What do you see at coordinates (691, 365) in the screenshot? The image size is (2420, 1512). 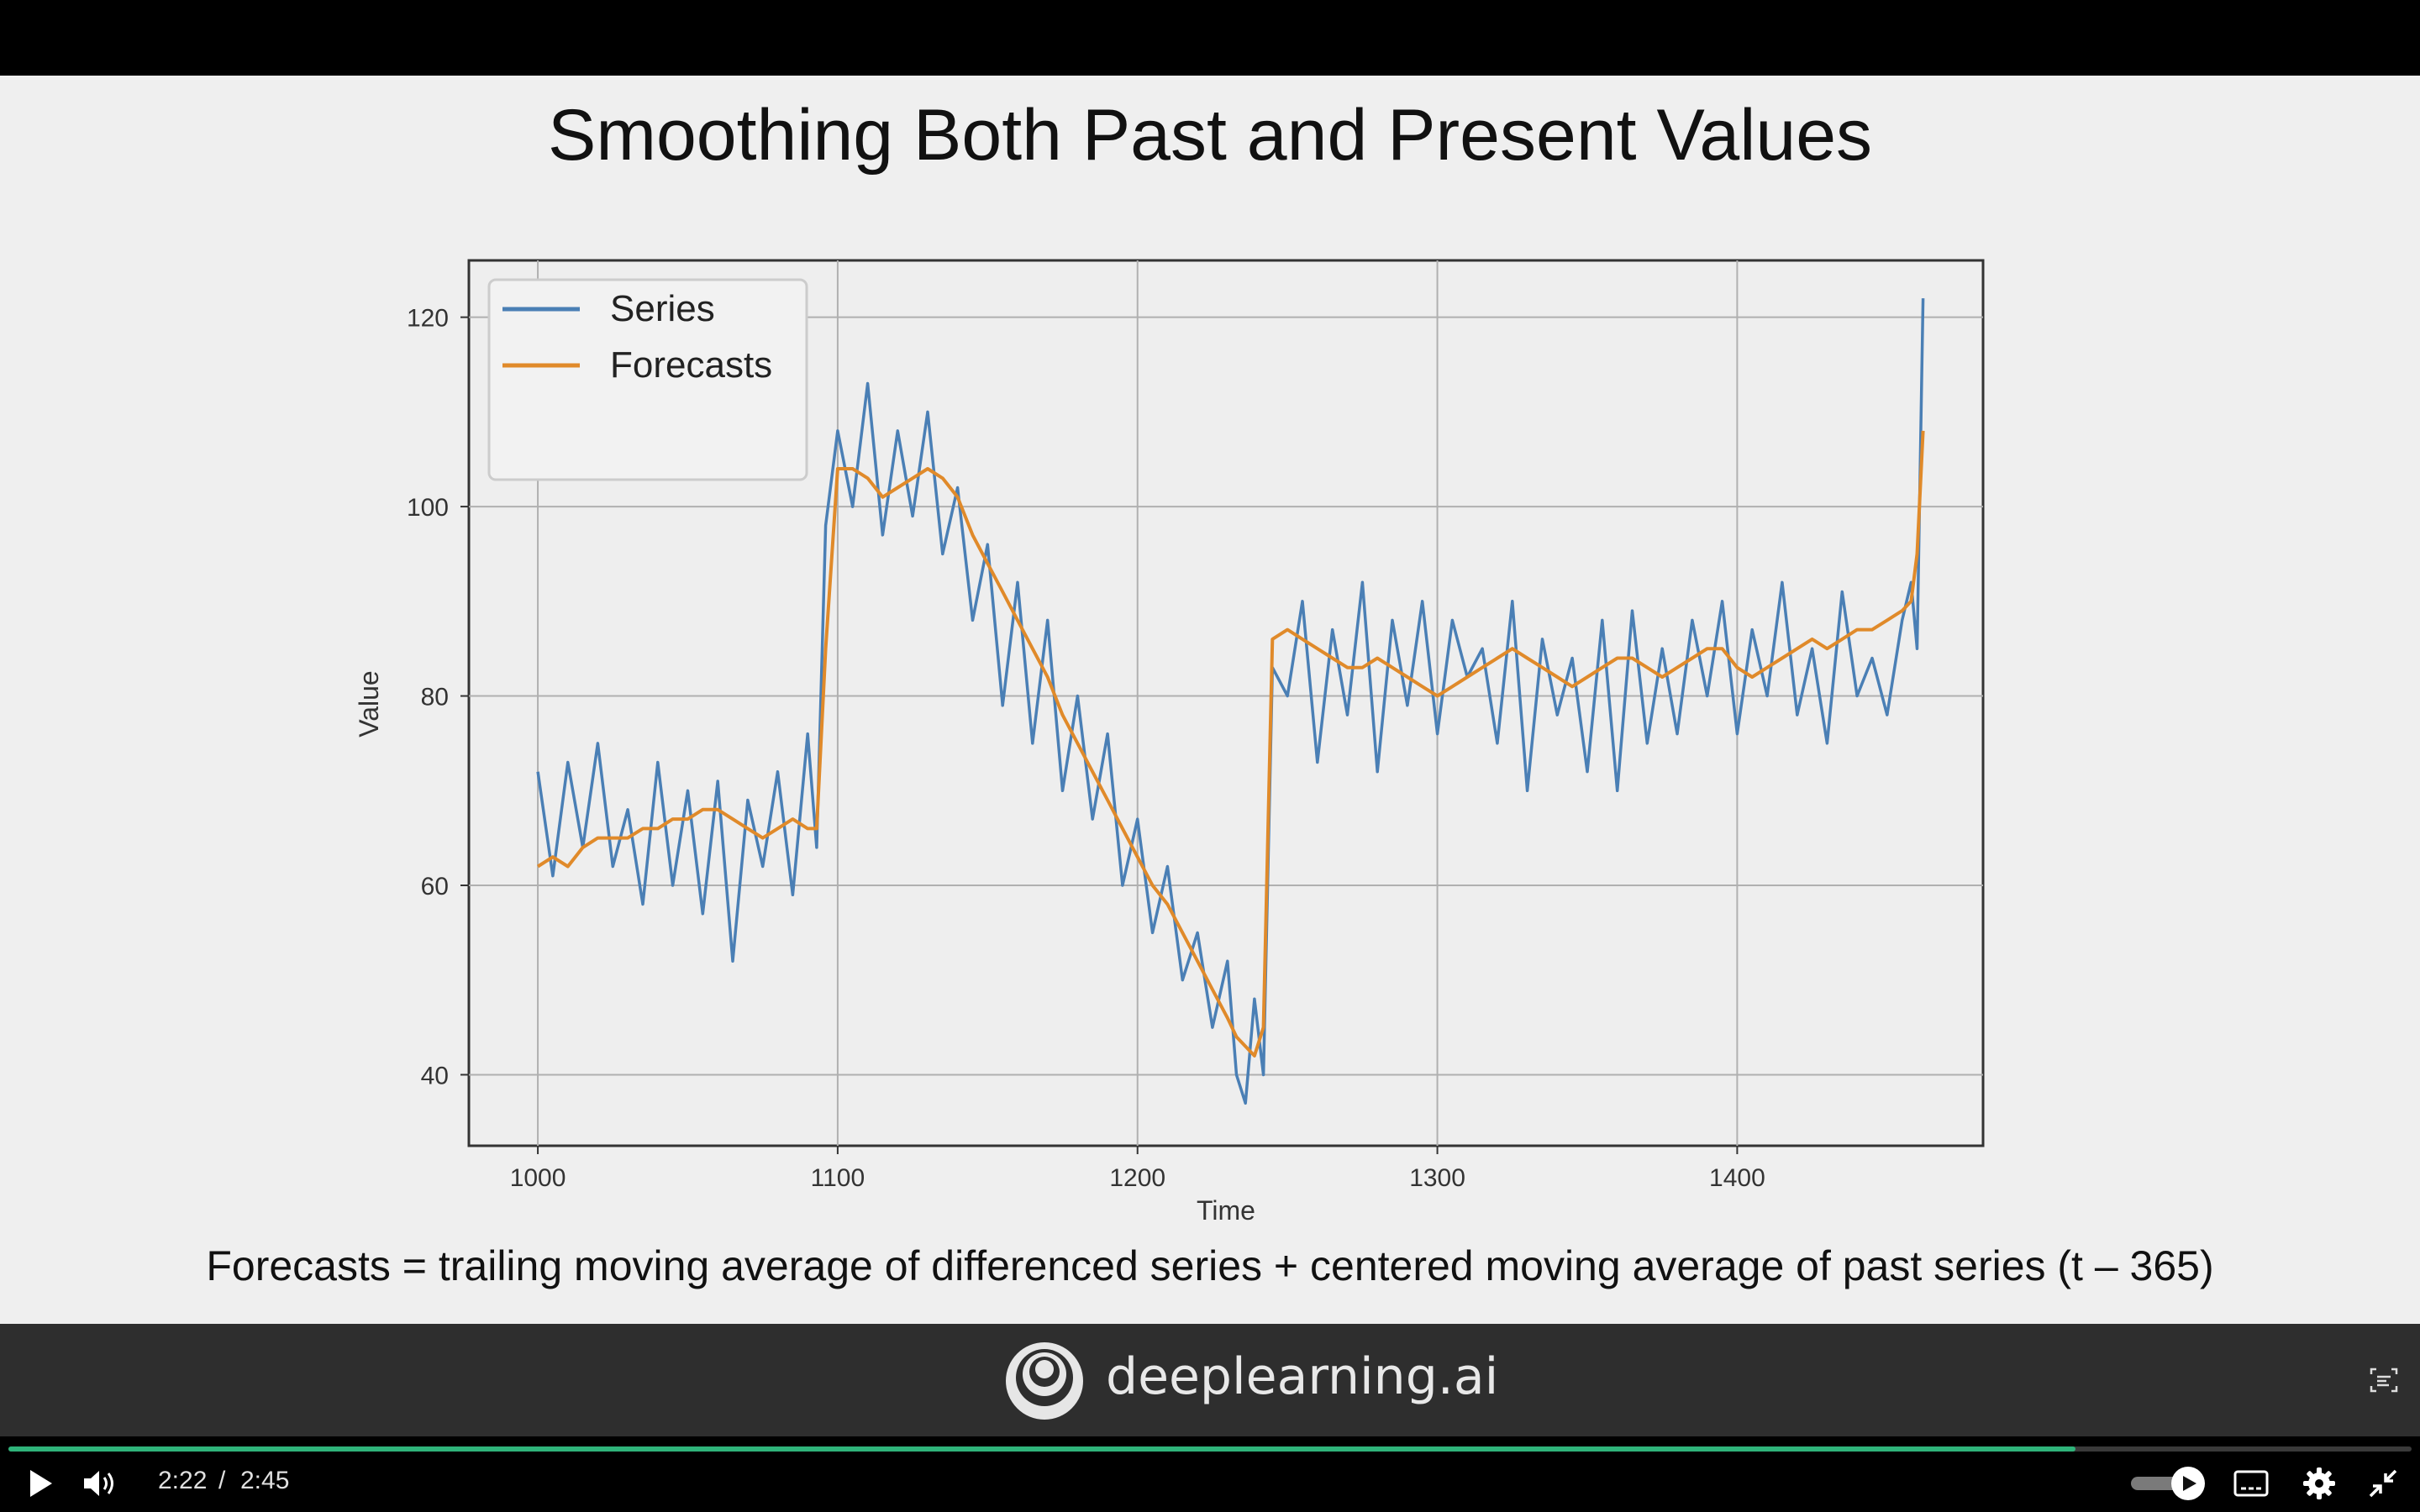 I see `legend-label-forecasts: Forecasts` at bounding box center [691, 365].